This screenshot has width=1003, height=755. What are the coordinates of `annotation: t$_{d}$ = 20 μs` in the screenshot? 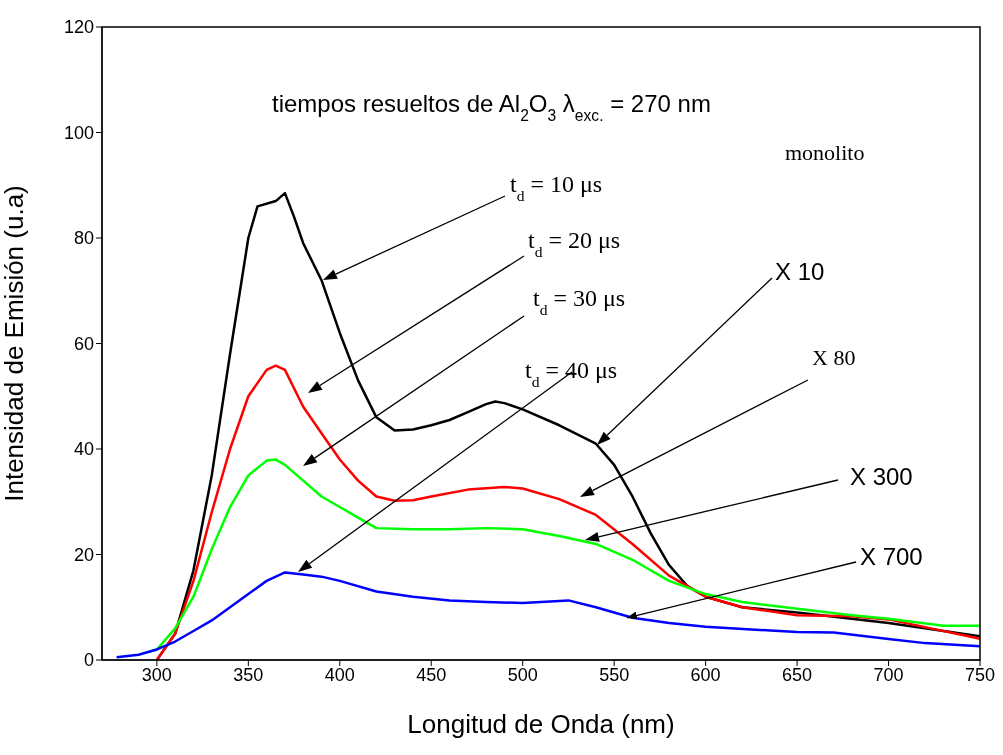 It's located at (574, 243).